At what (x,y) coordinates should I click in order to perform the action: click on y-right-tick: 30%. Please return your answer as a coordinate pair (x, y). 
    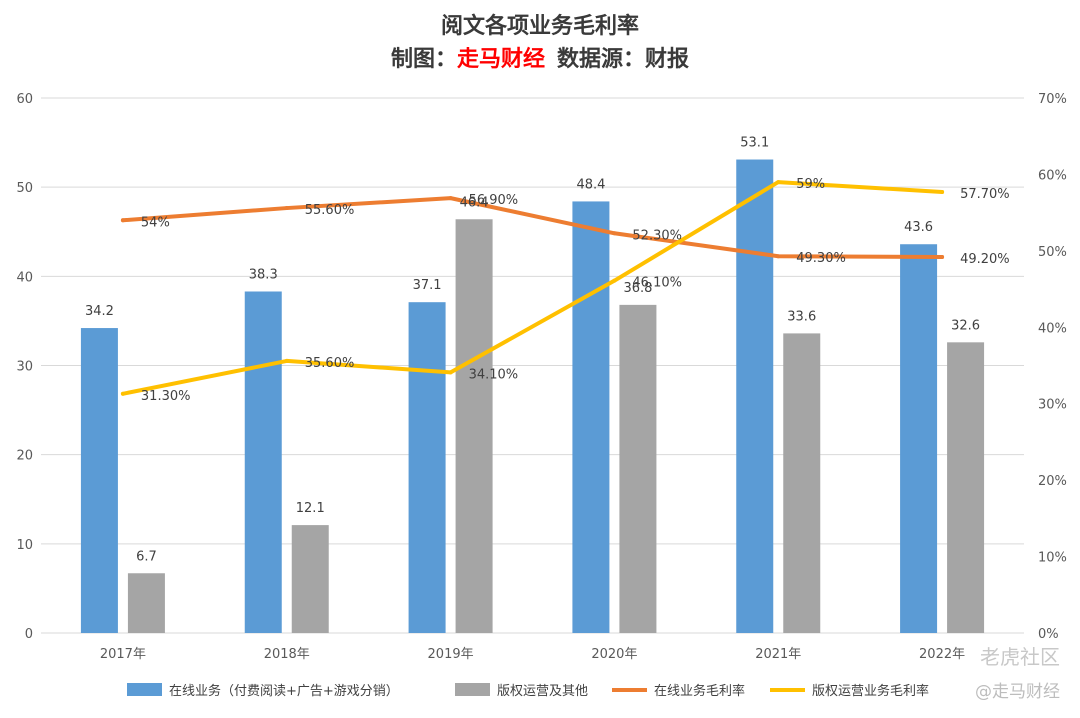
    Looking at the image, I should click on (1052, 405).